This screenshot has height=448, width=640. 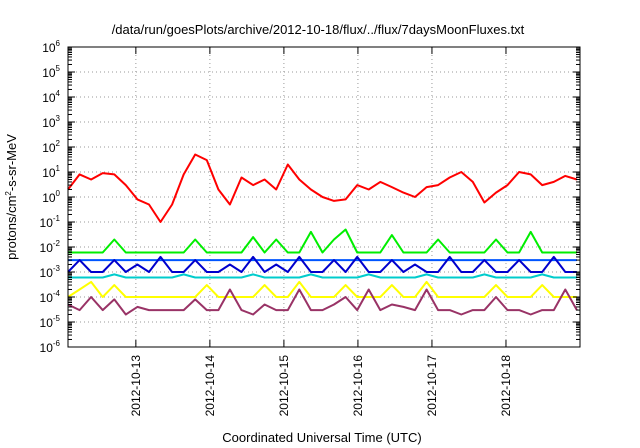 I want to click on y-tick-label: 10⁻², so click(x=50, y=247).